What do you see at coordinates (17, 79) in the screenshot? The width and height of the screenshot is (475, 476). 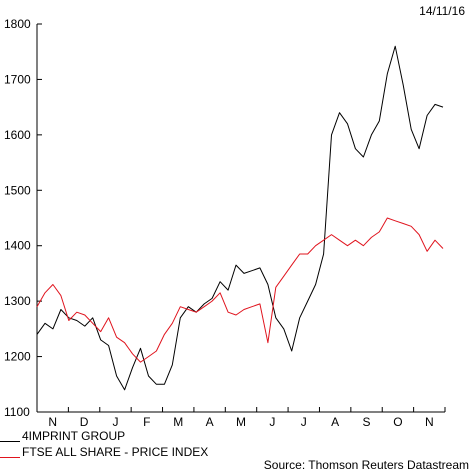 I see `y-tick-label: 1700` at bounding box center [17, 79].